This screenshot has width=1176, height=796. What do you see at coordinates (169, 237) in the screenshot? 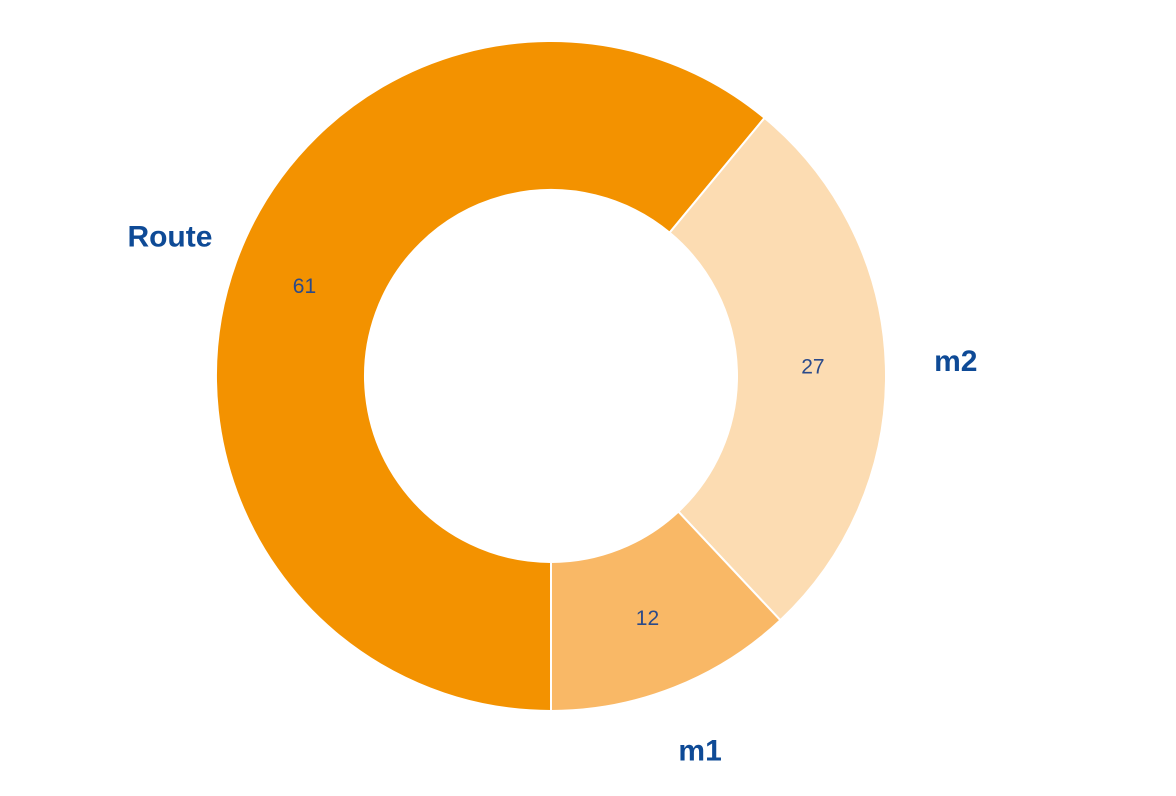
I see `category-label: Route` at bounding box center [169, 237].